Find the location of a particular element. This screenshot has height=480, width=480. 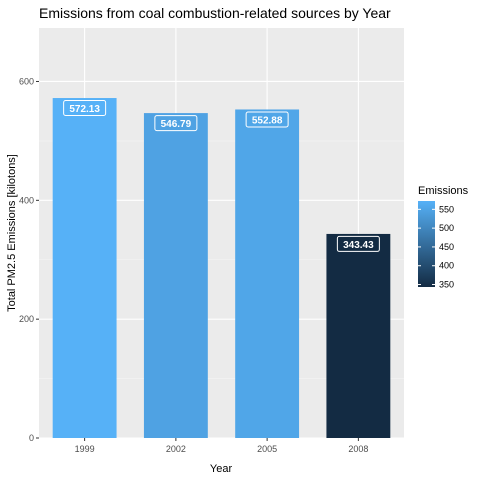

y-tick-label: 200 is located at coordinates (26, 319).